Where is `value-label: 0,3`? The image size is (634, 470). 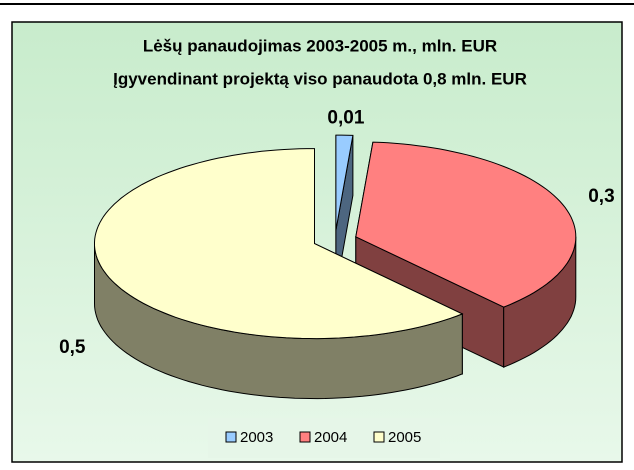
value-label: 0,3 is located at coordinates (601, 196).